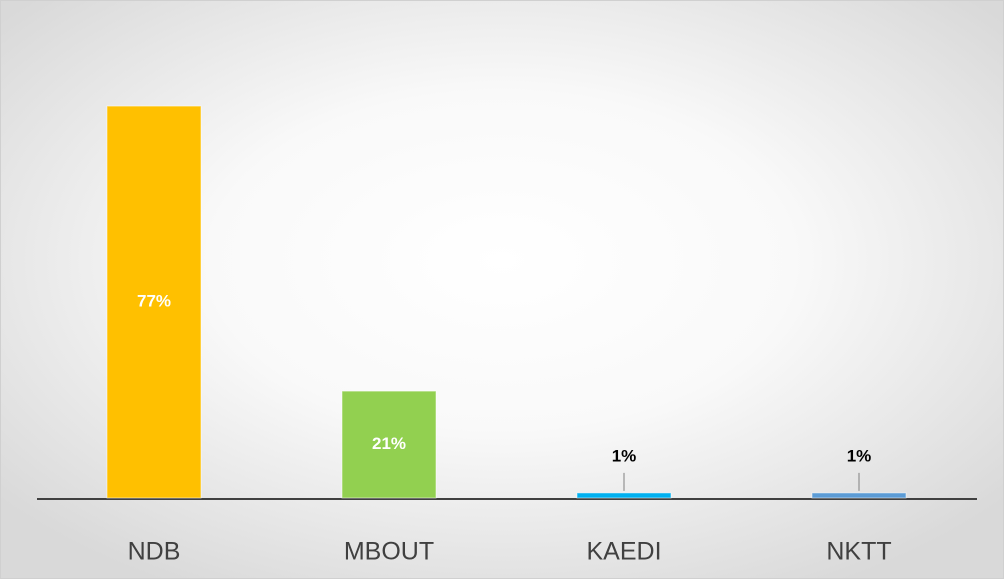 Image resolution: width=1005 pixels, height=580 pixels. I want to click on data-label: 21%, so click(389, 443).